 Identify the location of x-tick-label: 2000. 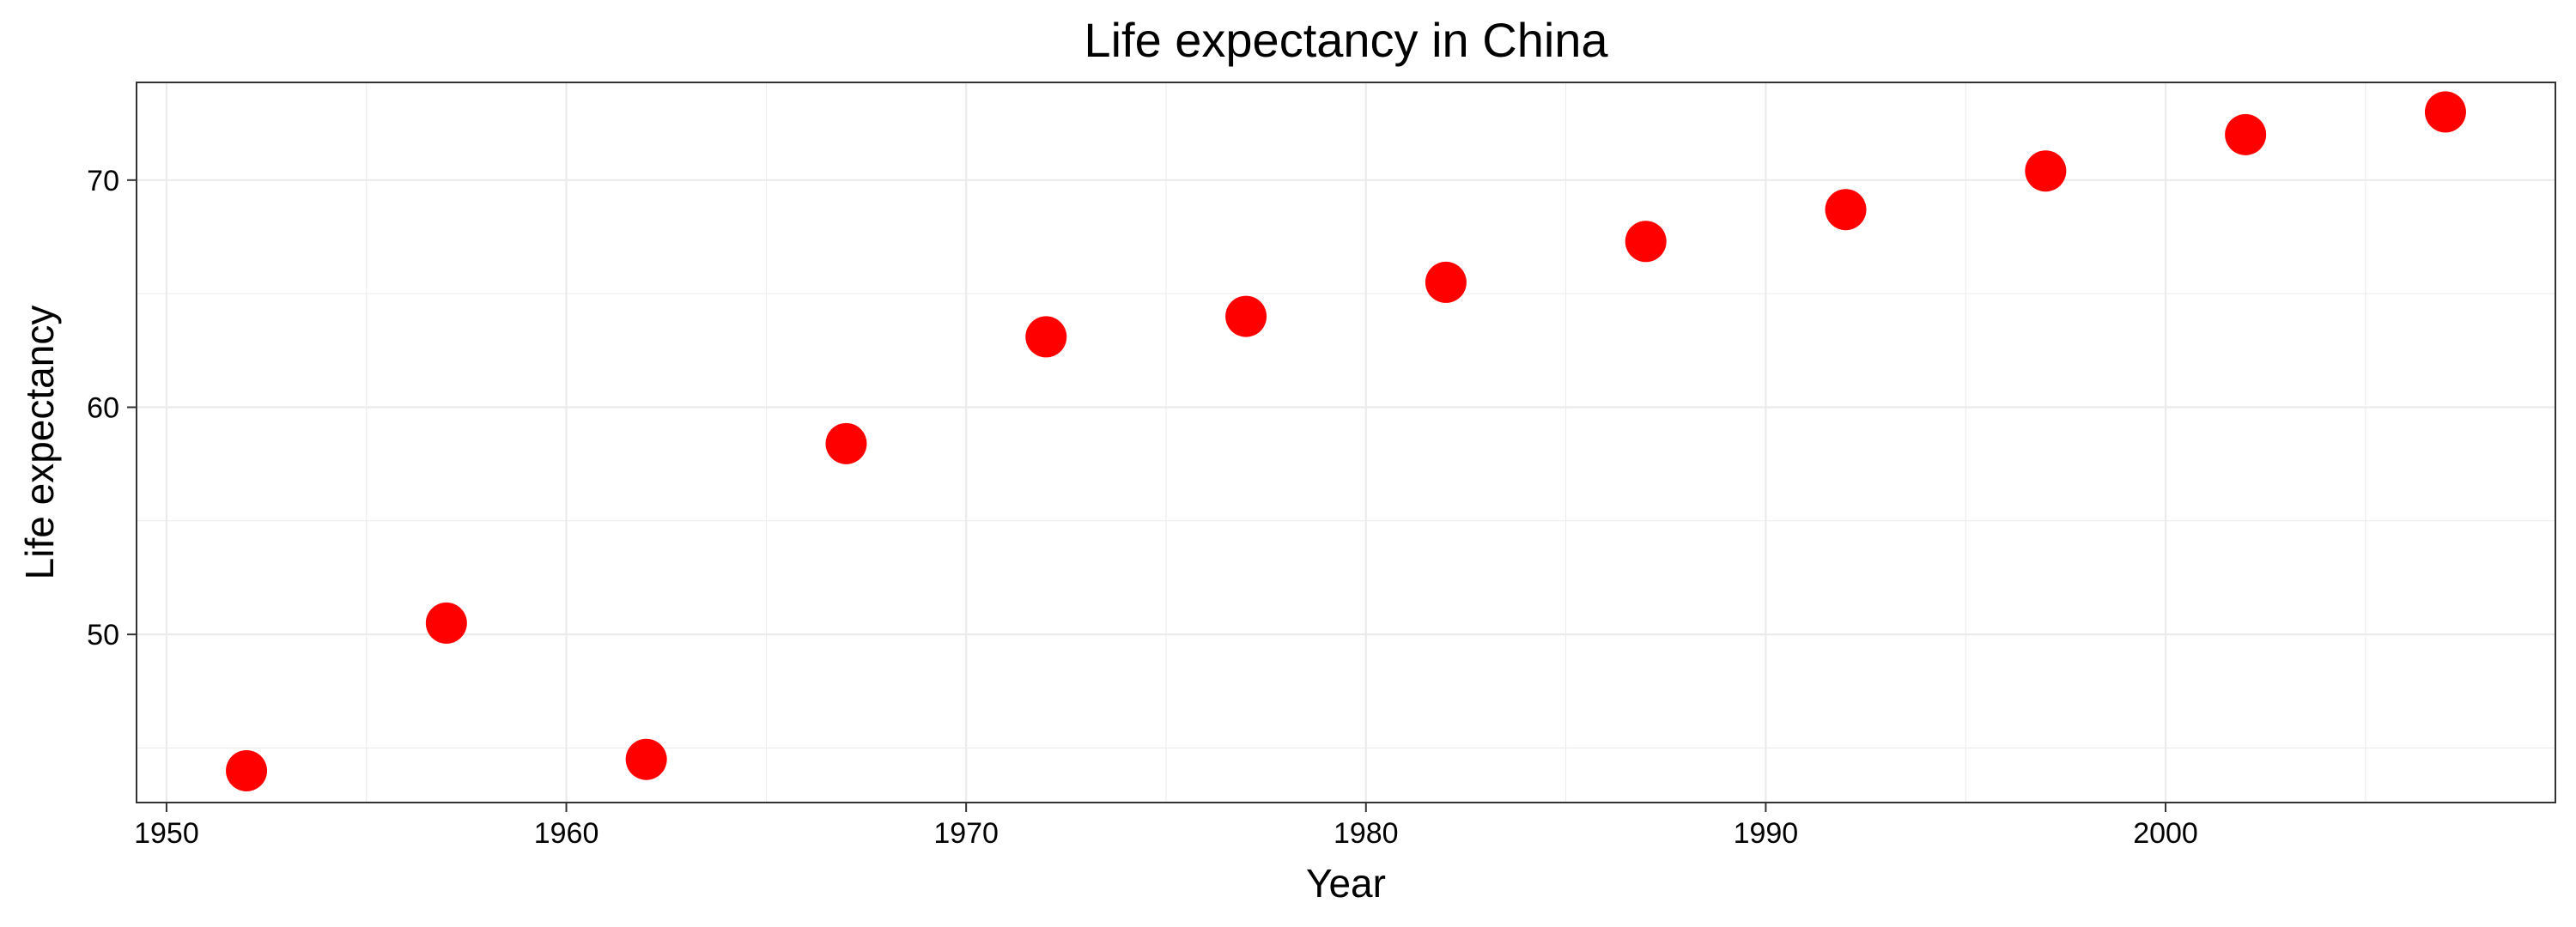
(2165, 833).